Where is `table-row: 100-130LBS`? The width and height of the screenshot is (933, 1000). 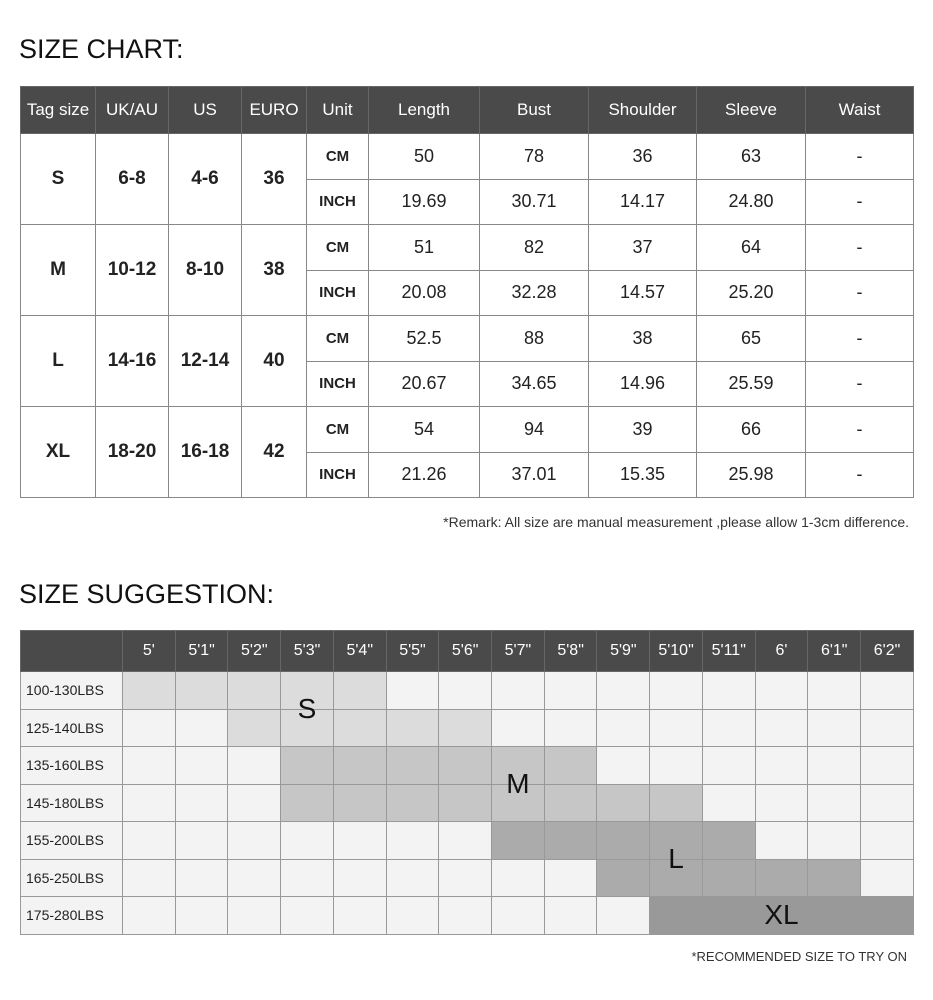 table-row: 100-130LBS is located at coordinates (467, 690).